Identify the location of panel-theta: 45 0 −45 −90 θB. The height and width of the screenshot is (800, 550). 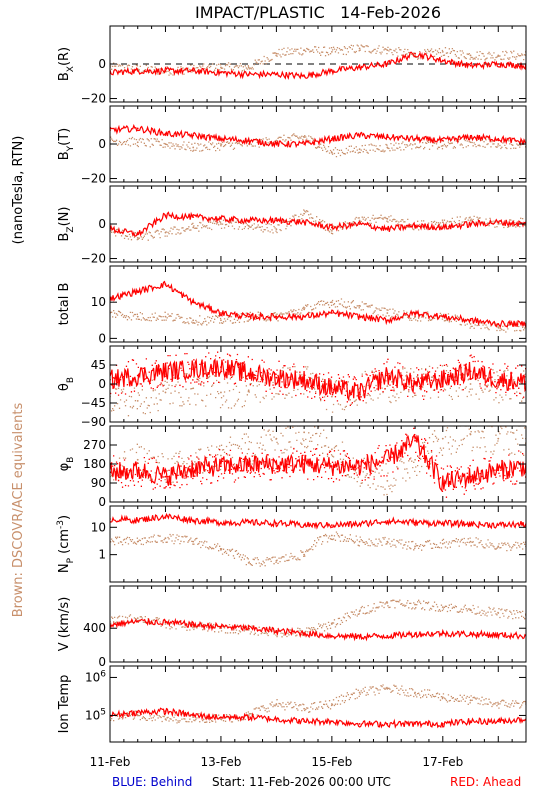
(292, 387).